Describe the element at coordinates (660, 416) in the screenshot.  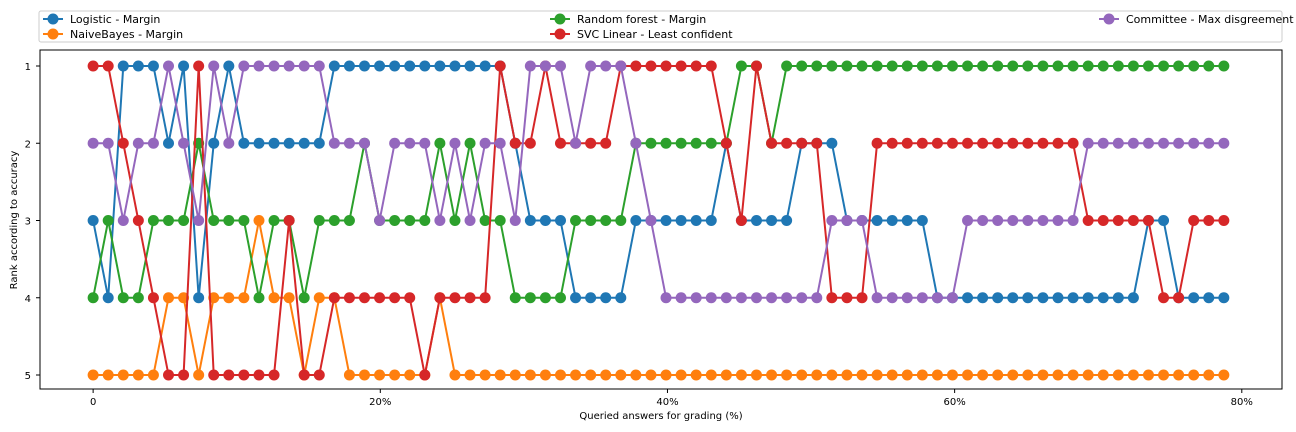
I see `x-axis-label: Queried answers for grading (%)` at that location.